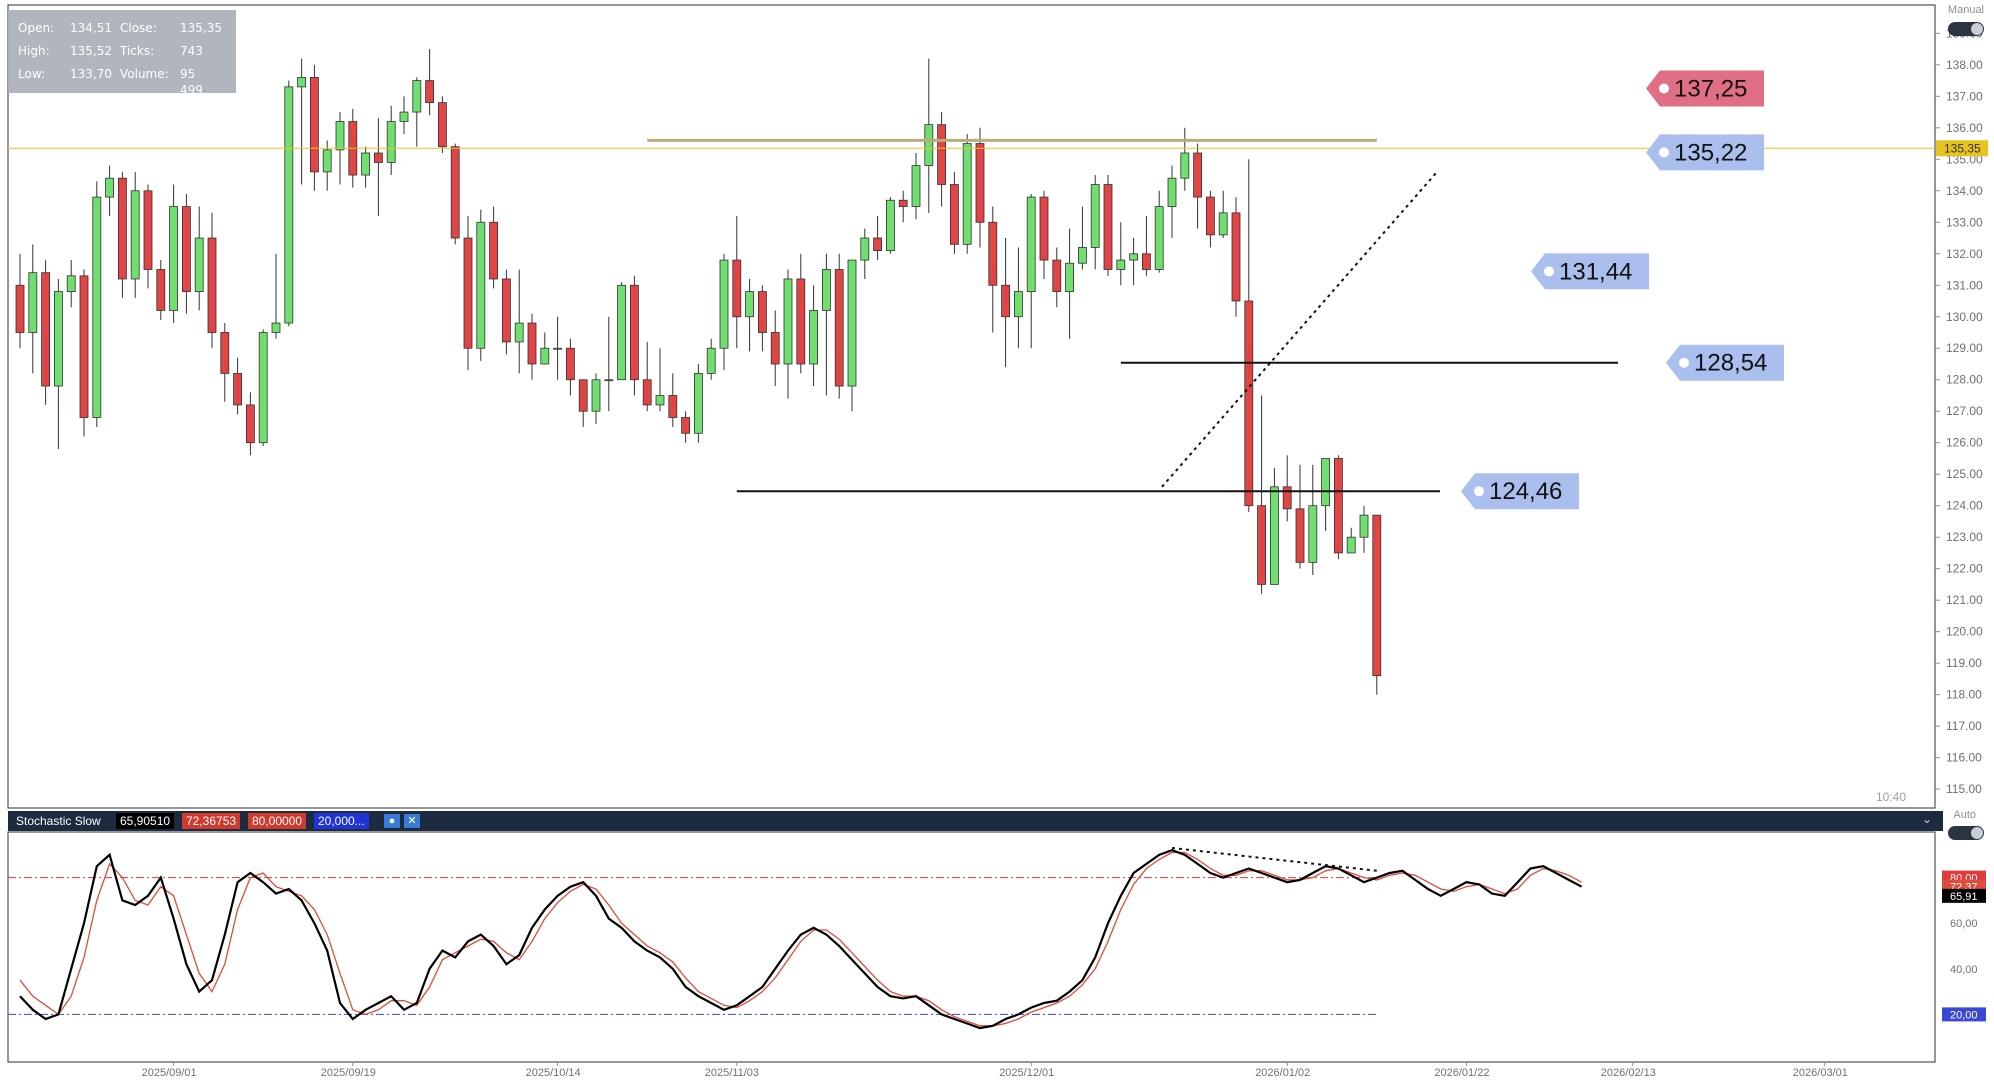  What do you see at coordinates (211, 821) in the screenshot?
I see `d-value-chip: 72,36753` at bounding box center [211, 821].